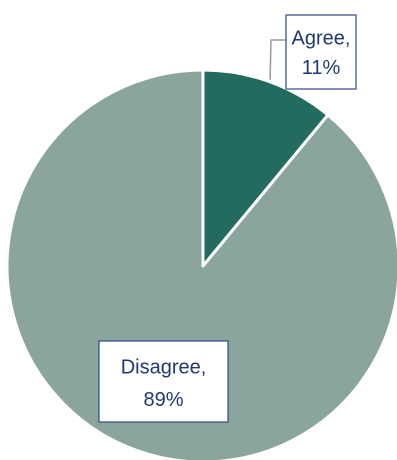 The width and height of the screenshot is (397, 460). What do you see at coordinates (164, 367) in the screenshot?
I see `data-label-name-disagree: Disagree,` at bounding box center [164, 367].